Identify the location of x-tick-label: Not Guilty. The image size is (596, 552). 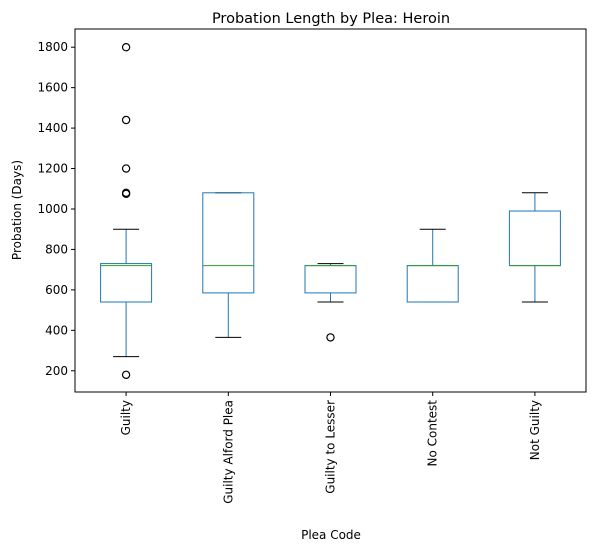
(535, 430).